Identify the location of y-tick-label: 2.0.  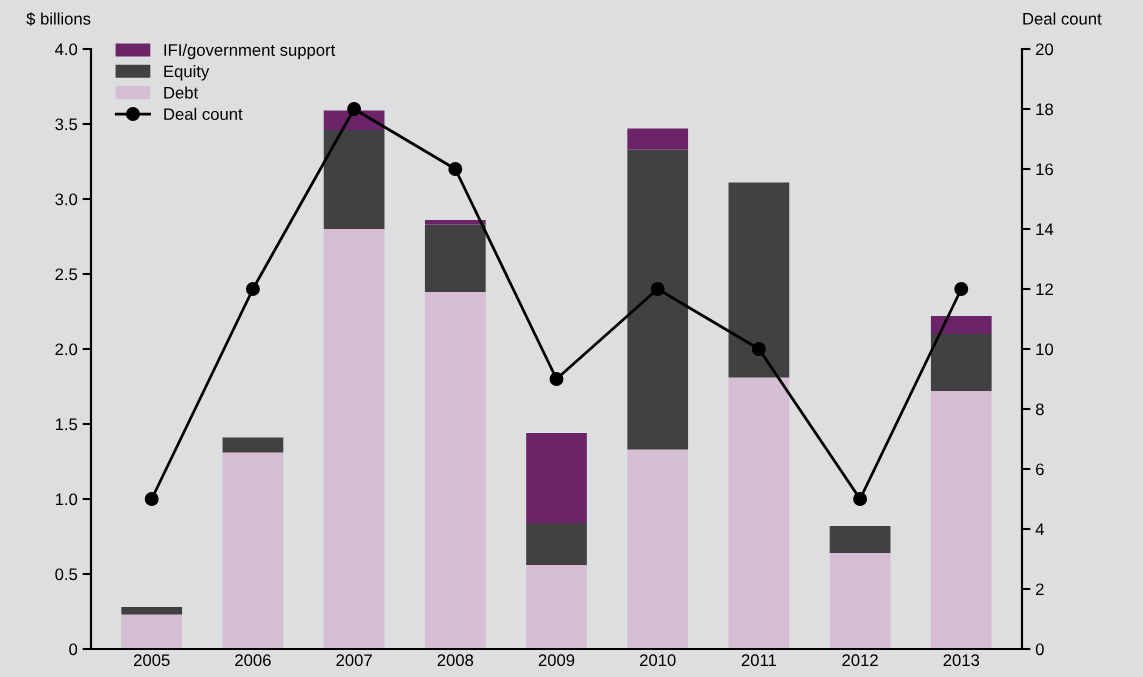
(66, 349).